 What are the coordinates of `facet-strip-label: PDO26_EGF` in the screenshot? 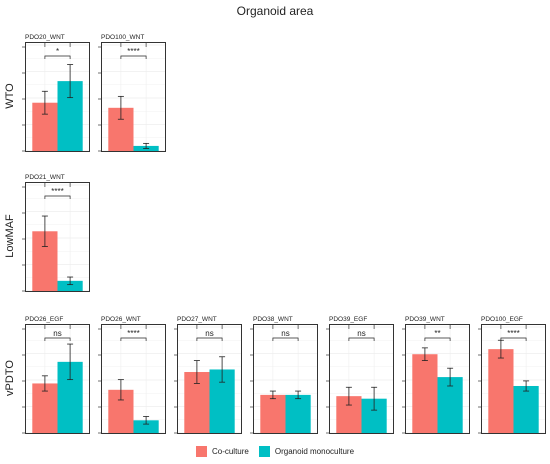 It's located at (44, 319).